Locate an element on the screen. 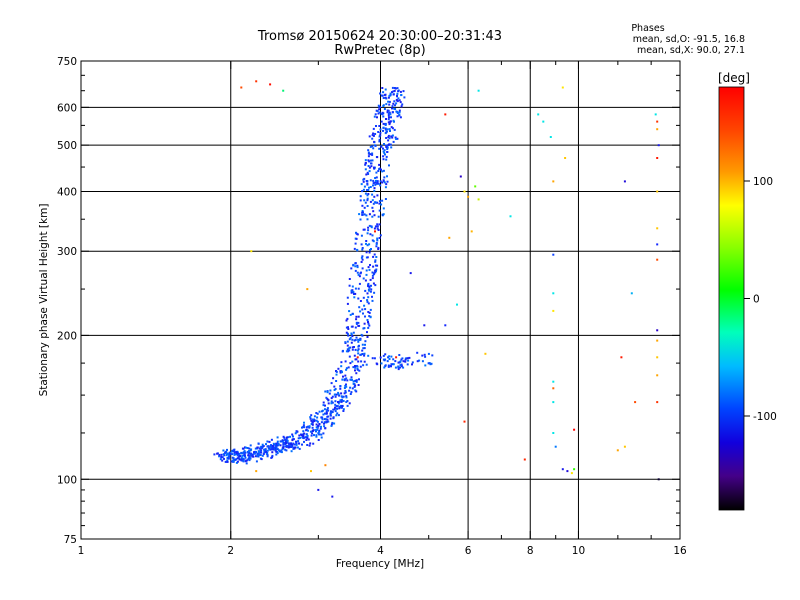 The width and height of the screenshot is (800, 600). x-tick-label: 4 is located at coordinates (380, 551).